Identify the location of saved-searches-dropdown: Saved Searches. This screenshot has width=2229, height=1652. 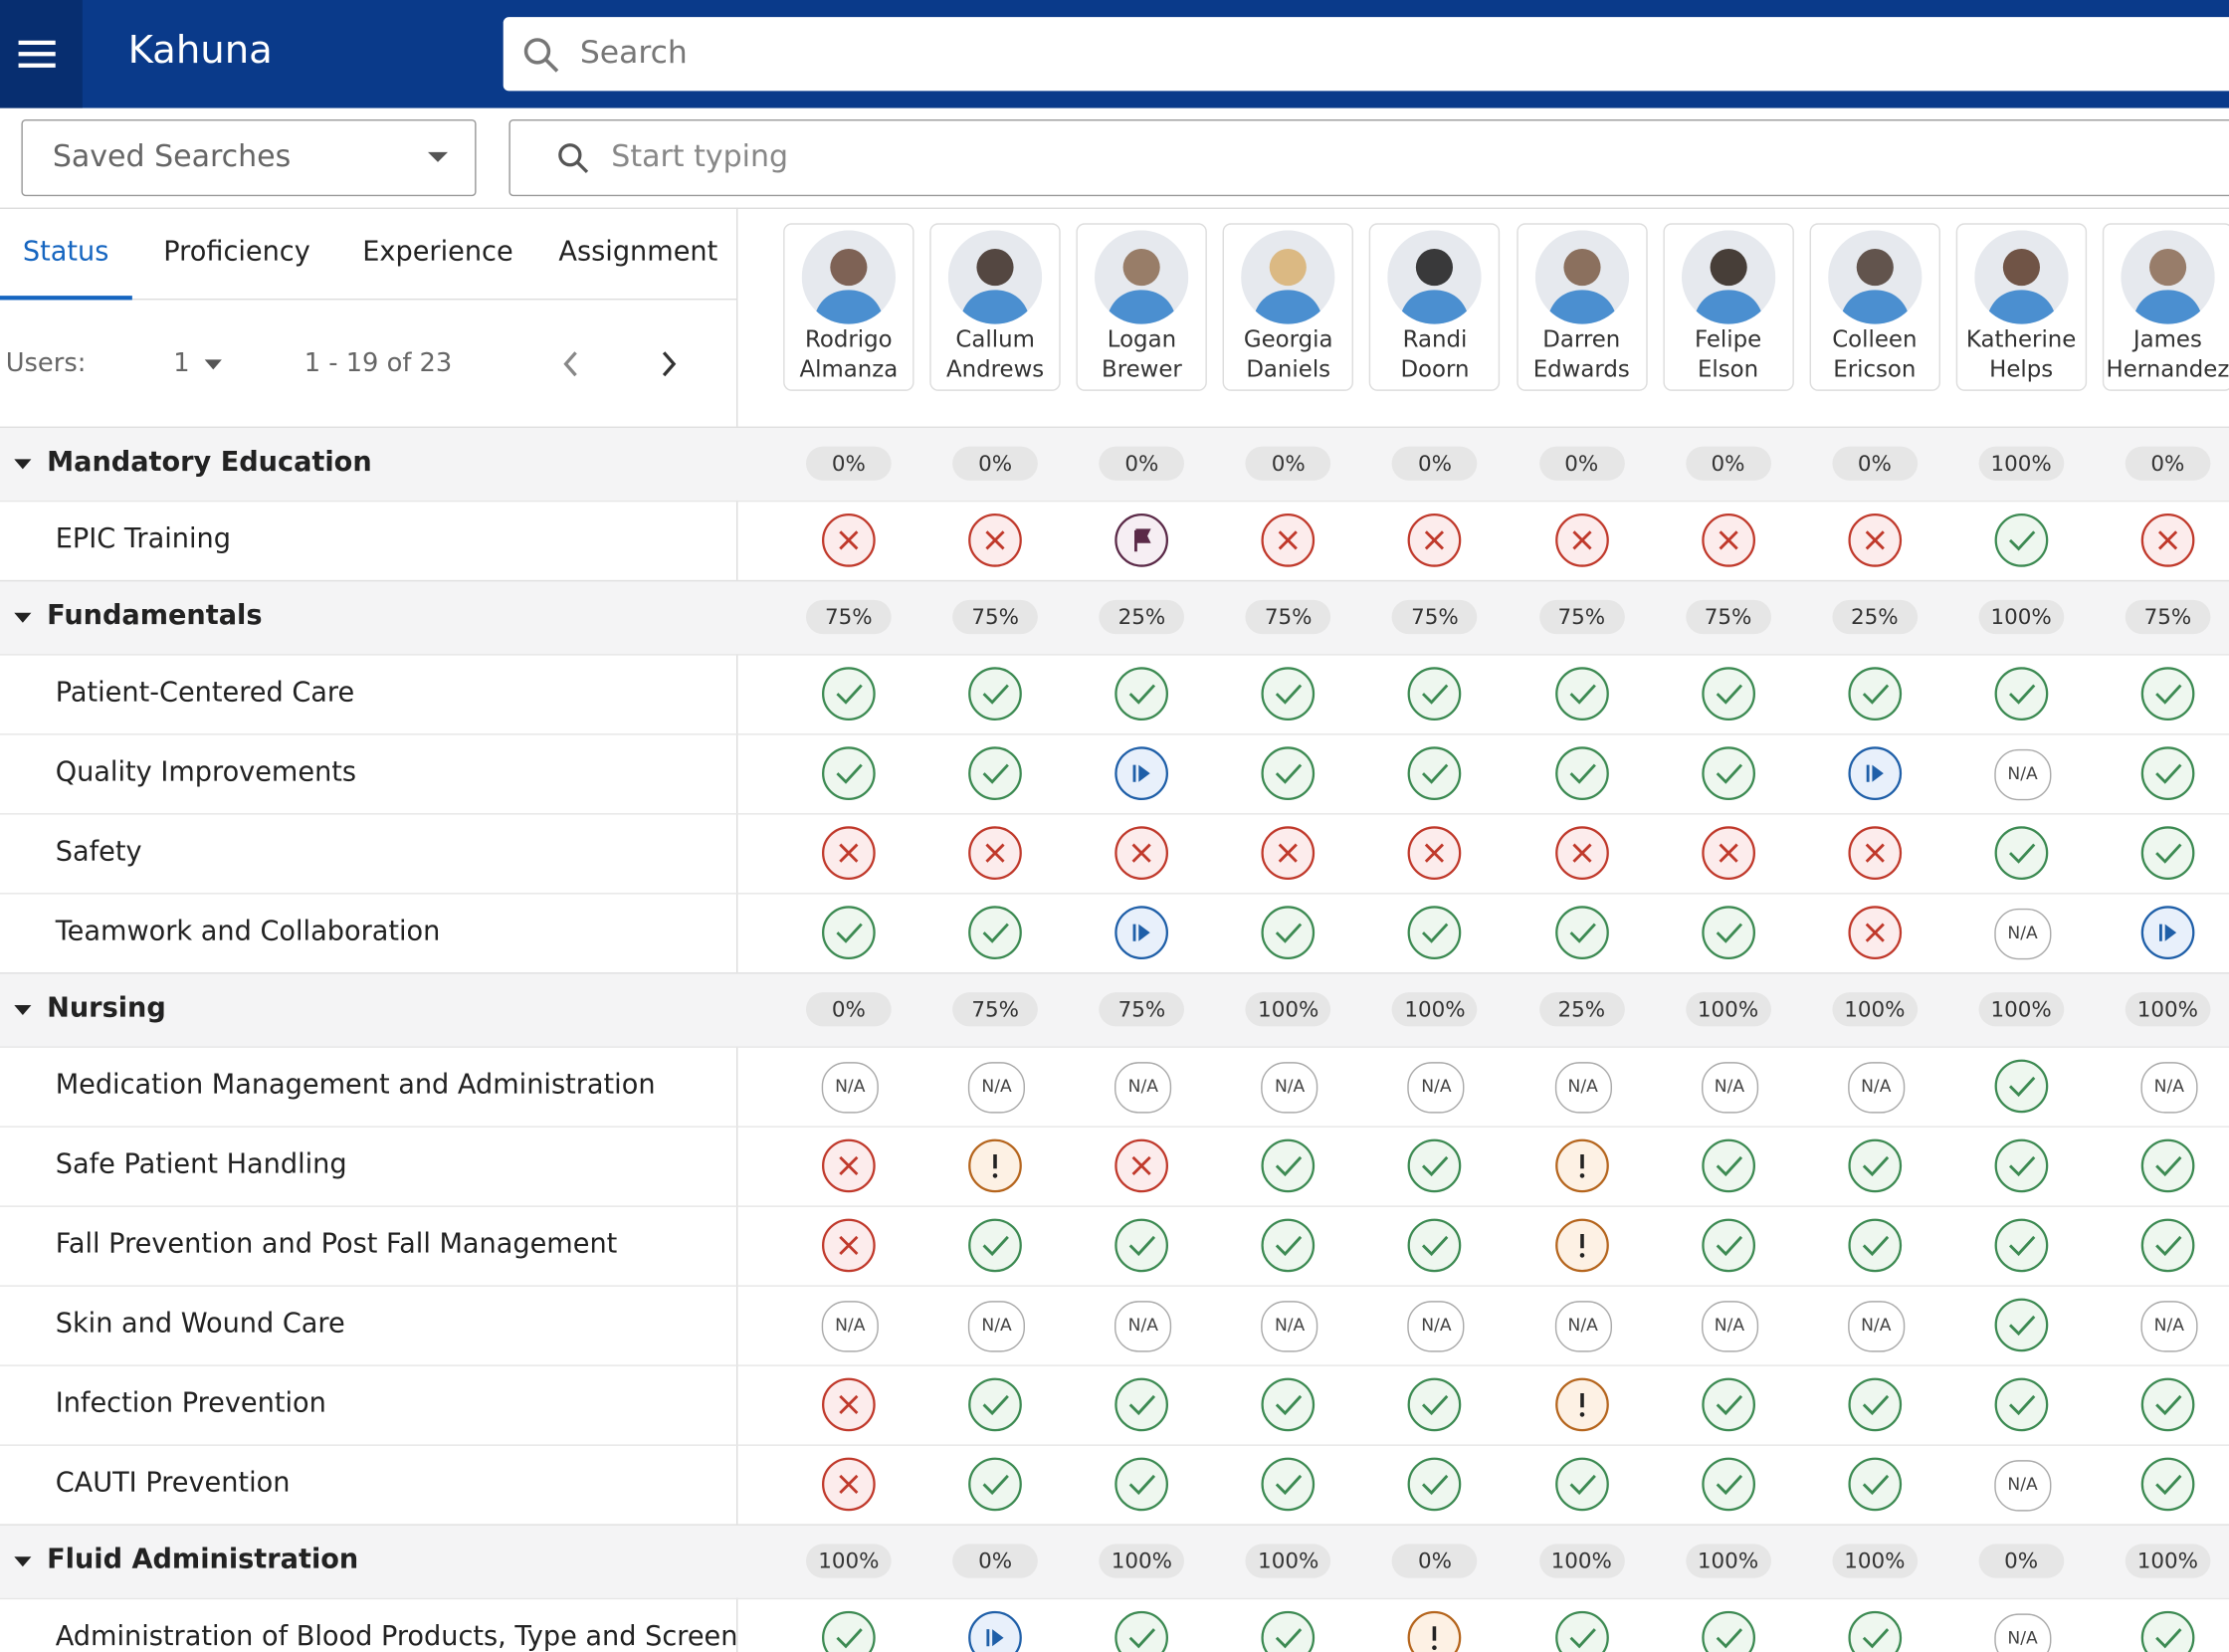
(249, 157).